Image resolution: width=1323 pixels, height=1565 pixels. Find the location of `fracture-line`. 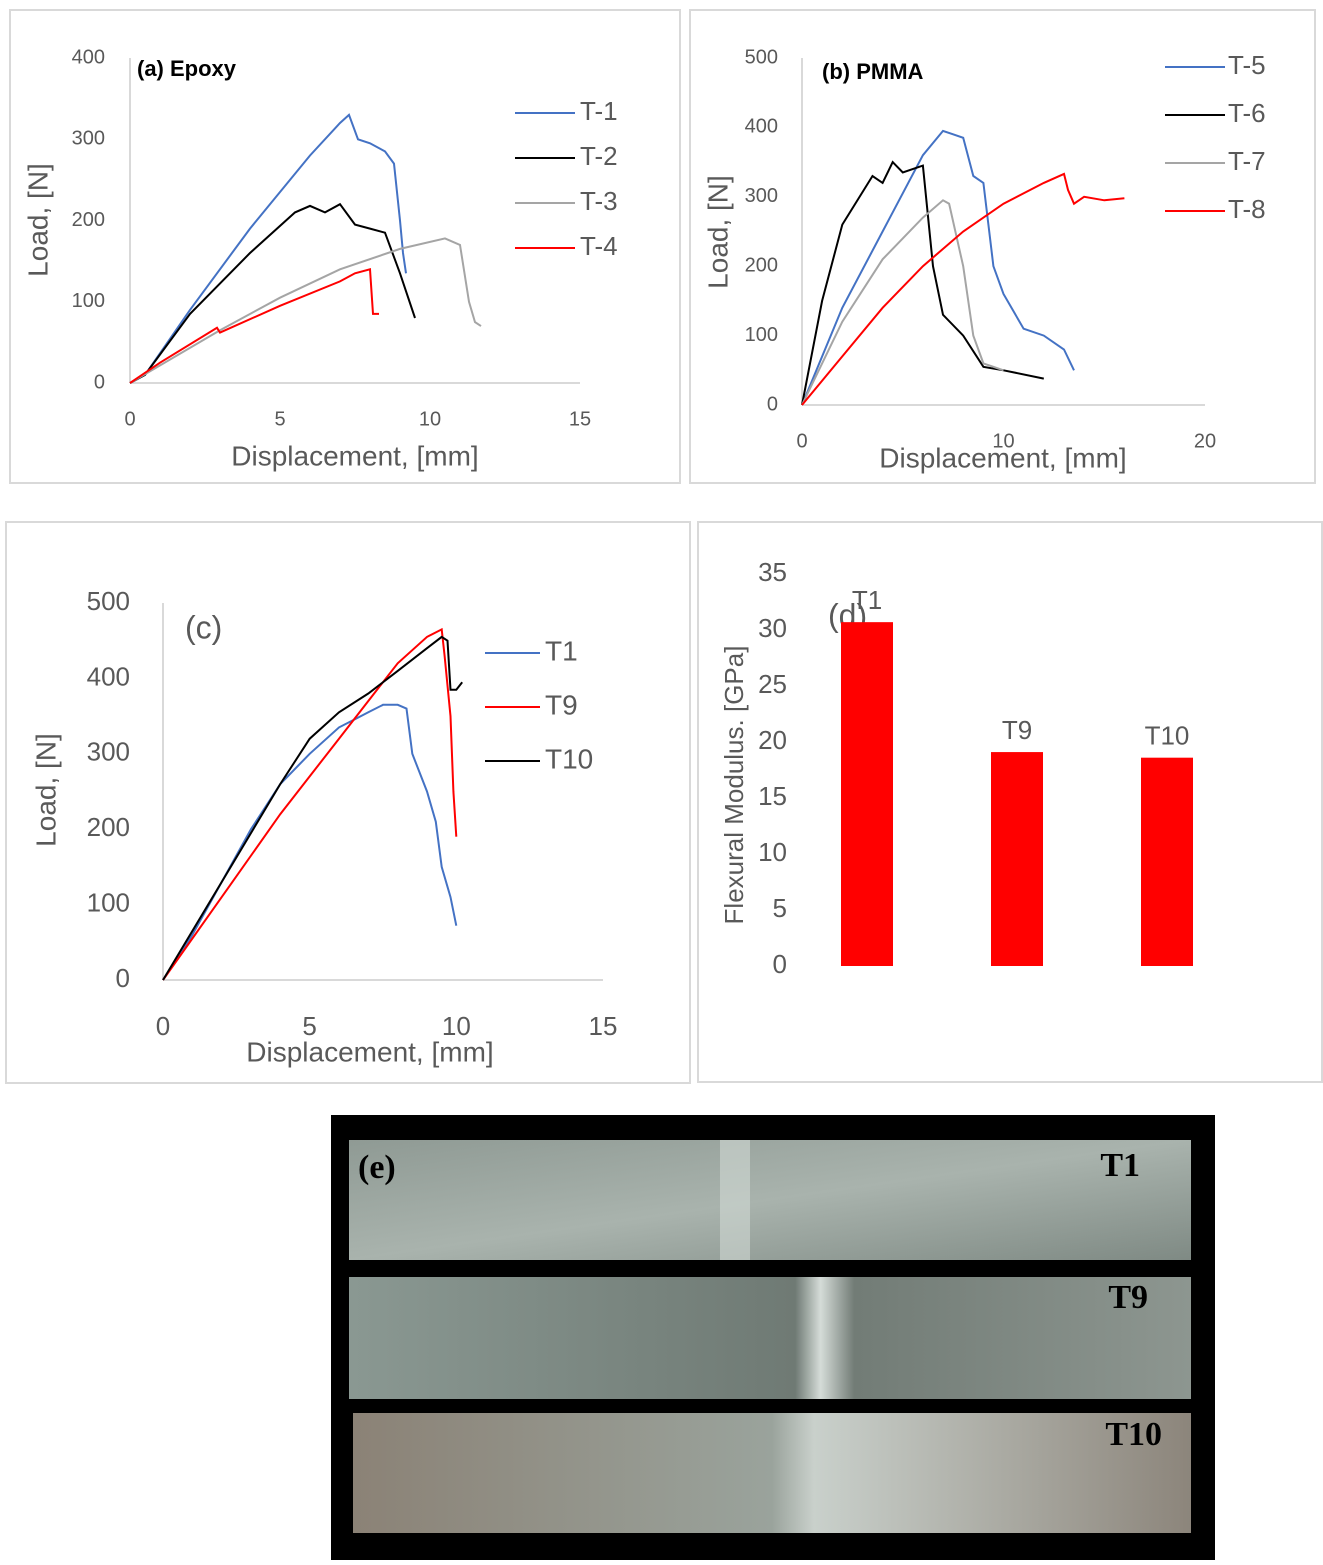

fracture-line is located at coordinates (735, 1200).